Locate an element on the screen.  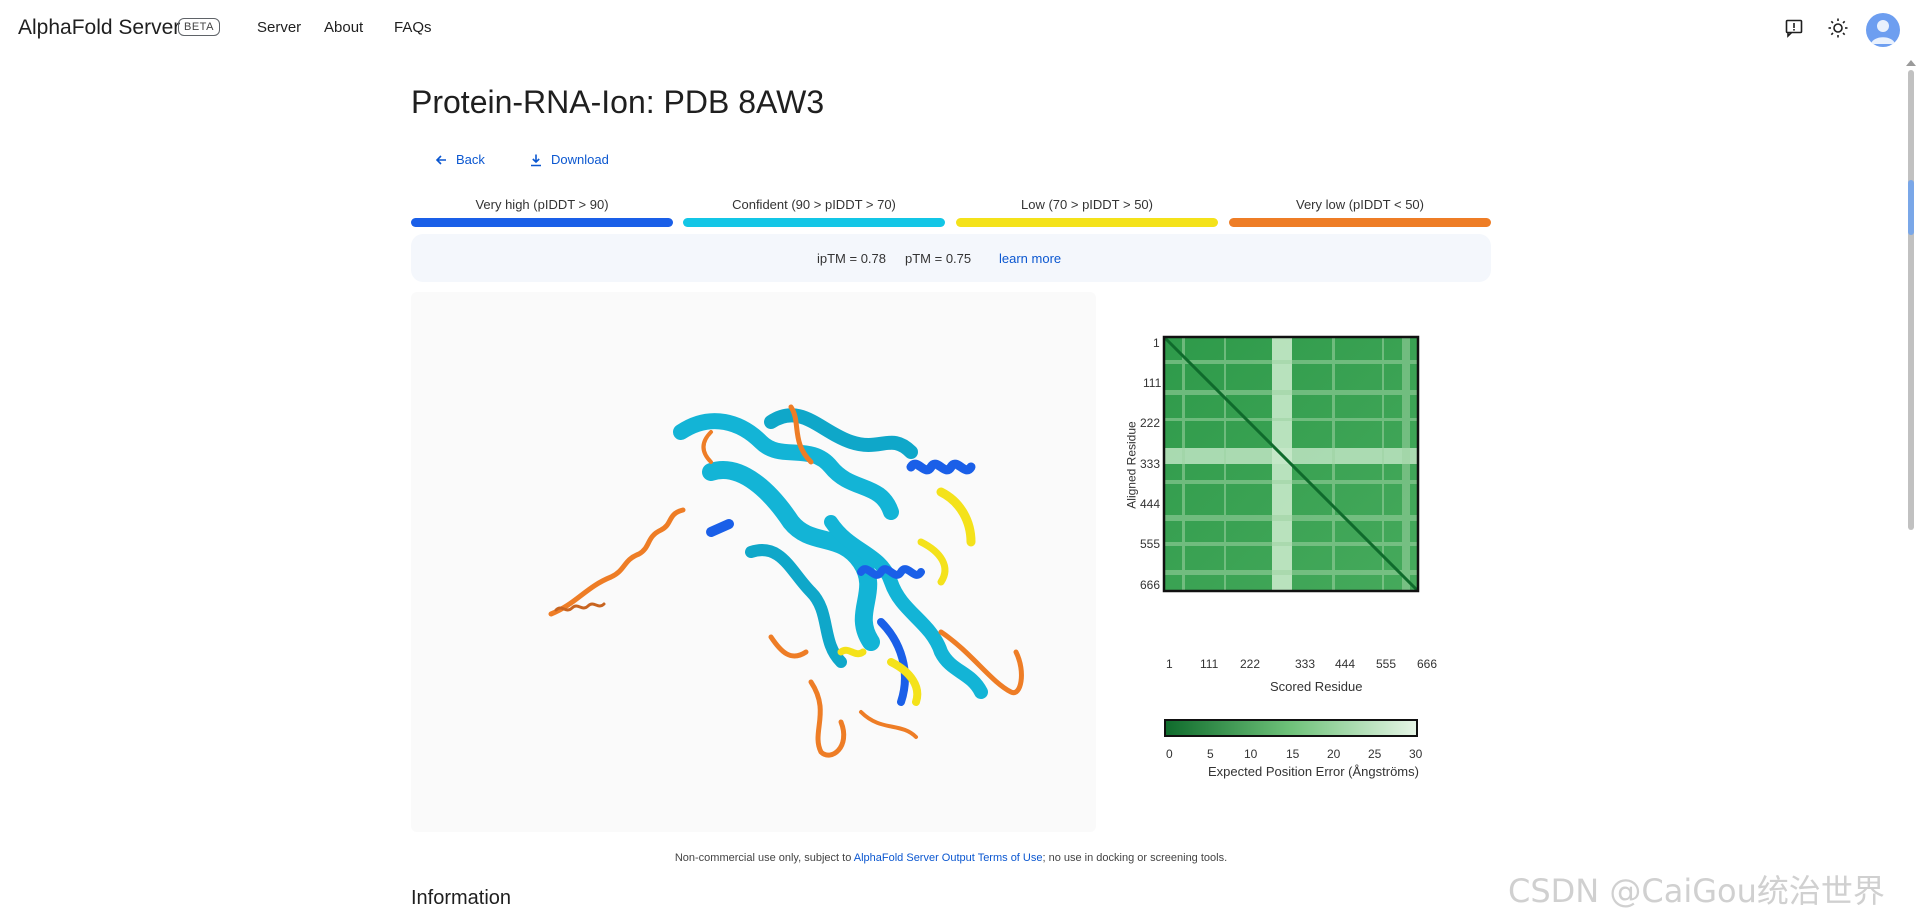
download-icon is located at coordinates (536, 160).